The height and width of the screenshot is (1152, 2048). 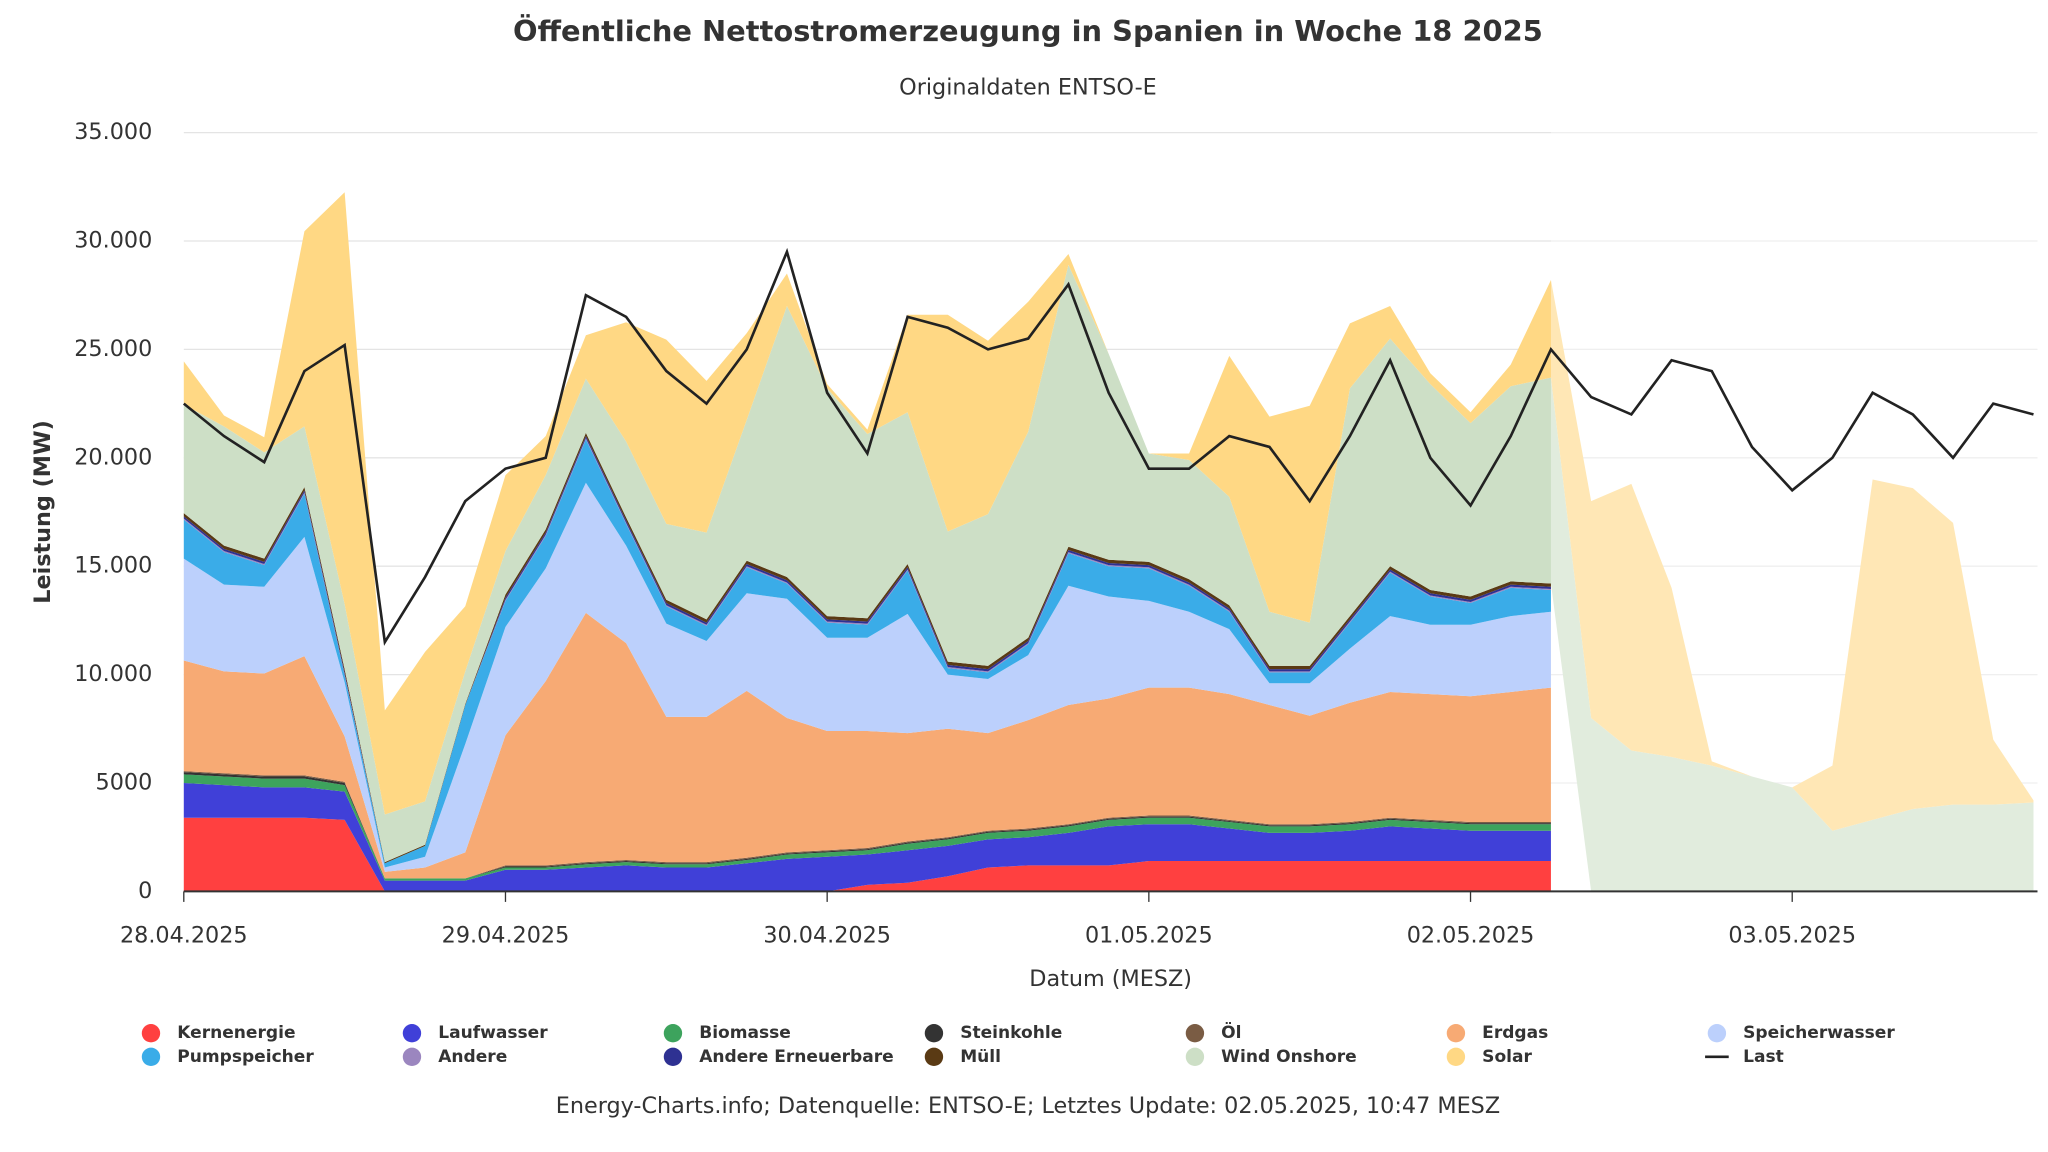 What do you see at coordinates (1028, 87) in the screenshot?
I see `chart-subtitle: Originaldaten ENTSO-E` at bounding box center [1028, 87].